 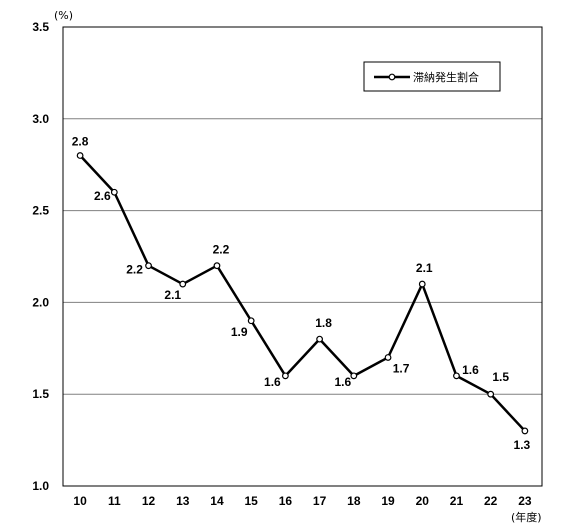 I want to click on data-label: 2.8, so click(x=80, y=142).